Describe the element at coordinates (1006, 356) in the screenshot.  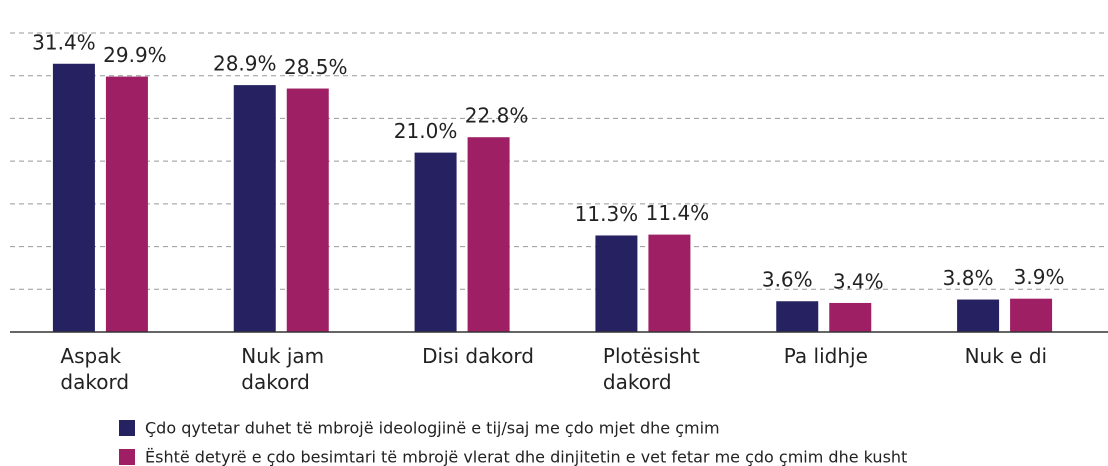
I see `x-tick-label: Nuk e di` at that location.